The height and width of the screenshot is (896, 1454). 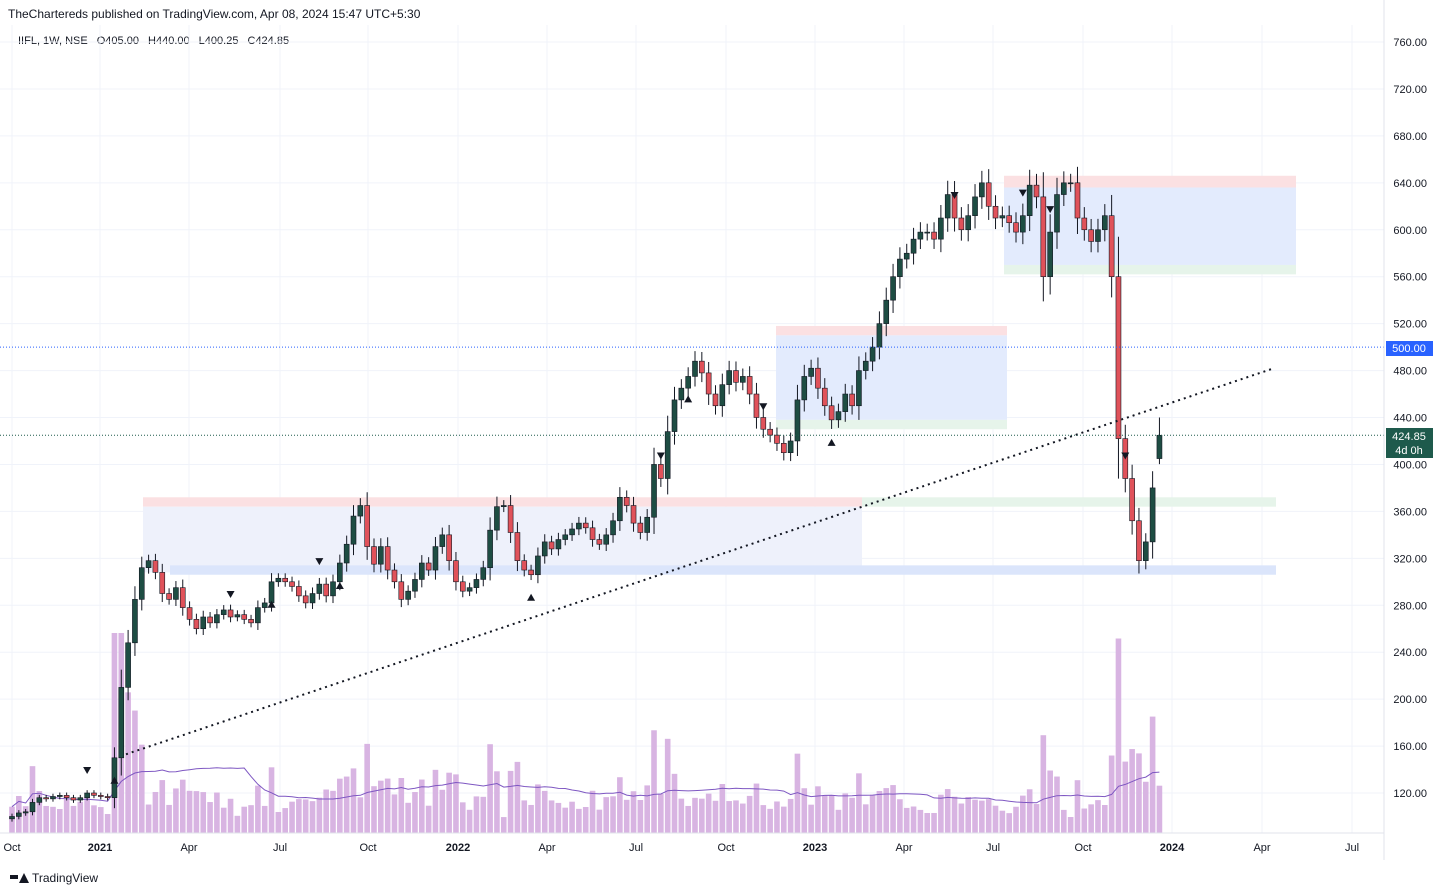 What do you see at coordinates (585, 787) in the screenshot?
I see `volume-ma-line` at bounding box center [585, 787].